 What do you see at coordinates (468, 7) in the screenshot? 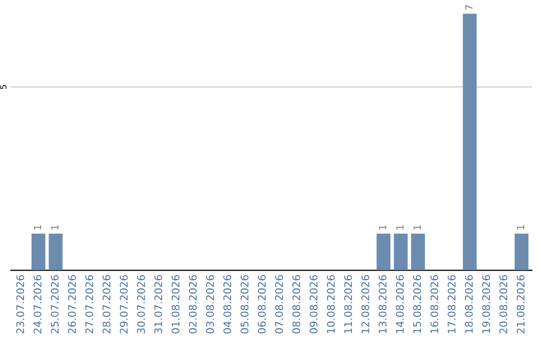
I see `data-label: 7` at bounding box center [468, 7].